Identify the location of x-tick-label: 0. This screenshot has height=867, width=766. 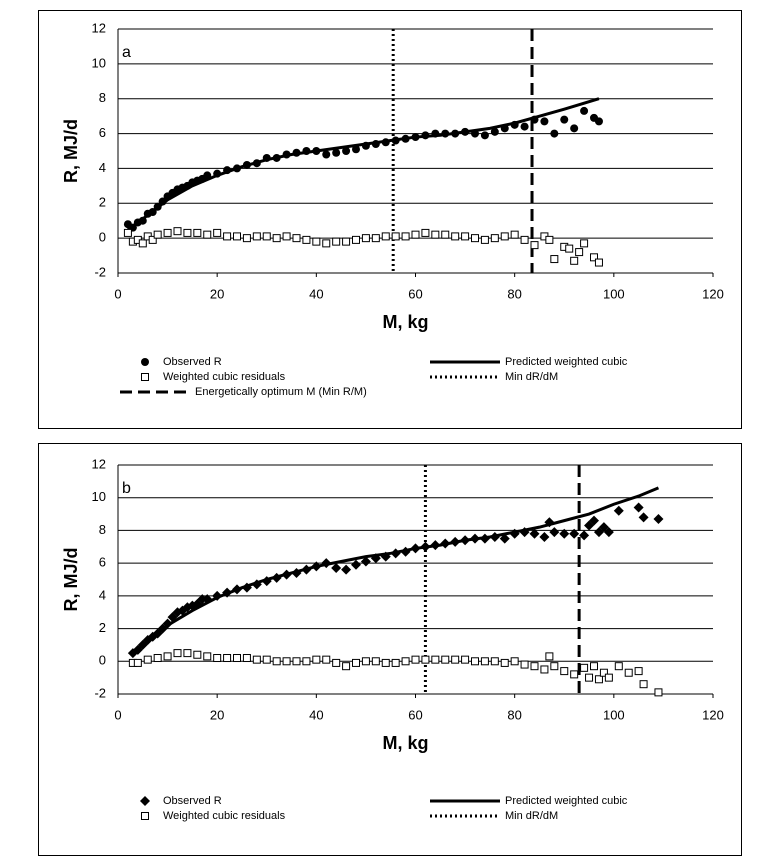
(117, 293).